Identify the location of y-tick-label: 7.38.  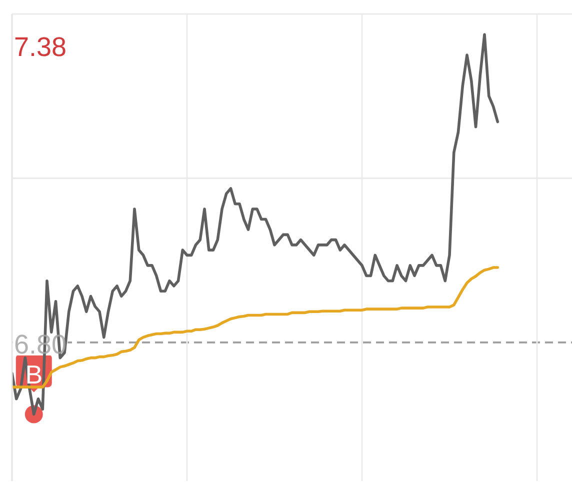
(40, 47).